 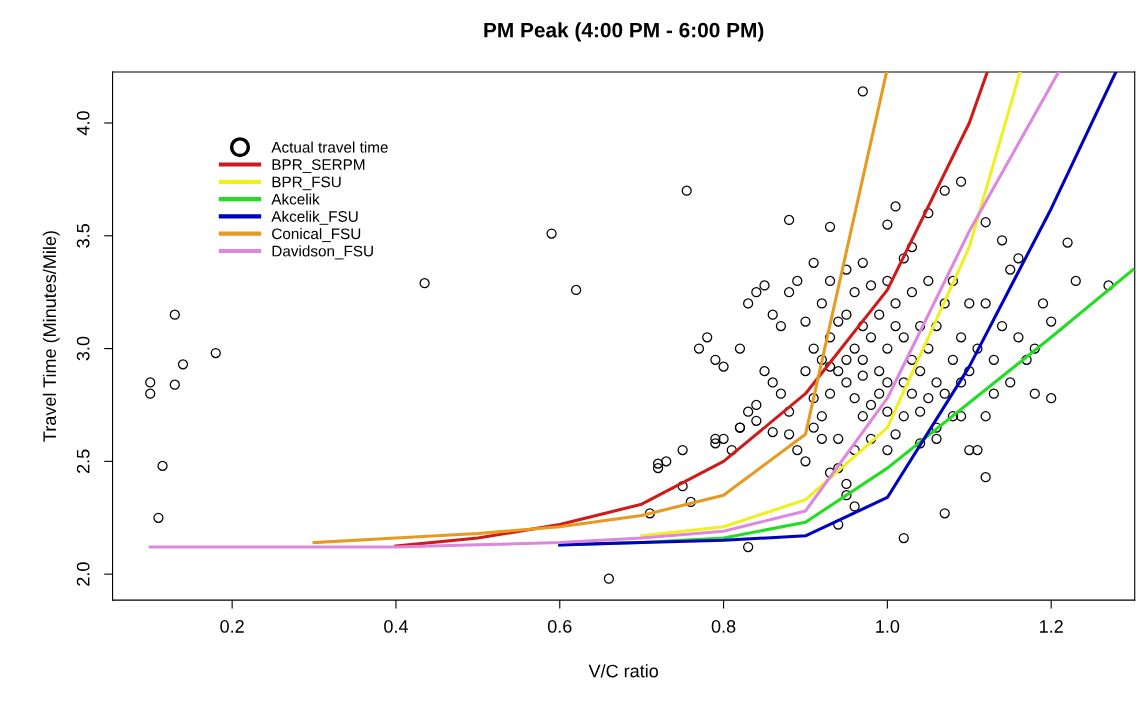 What do you see at coordinates (83, 461) in the screenshot?
I see `y-tick-label: 2.5` at bounding box center [83, 461].